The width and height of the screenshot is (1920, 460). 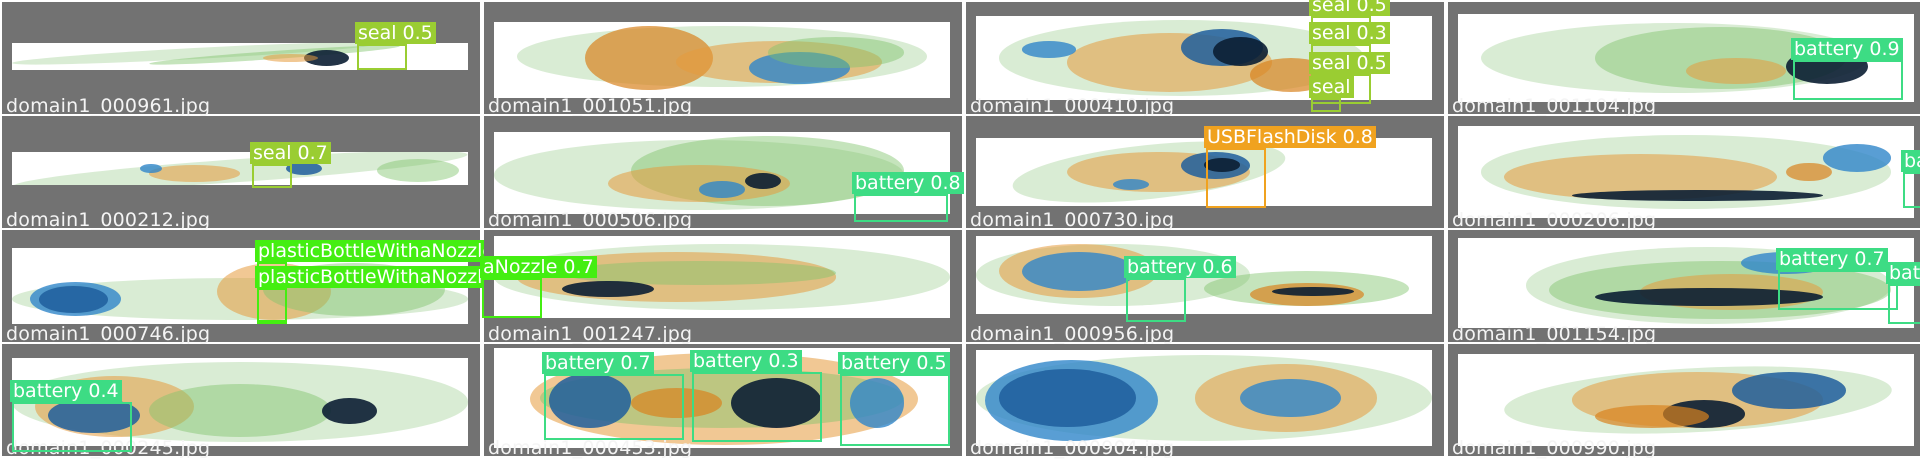 I want to click on detection-label: aNozzle 0.7, so click(x=538, y=267).